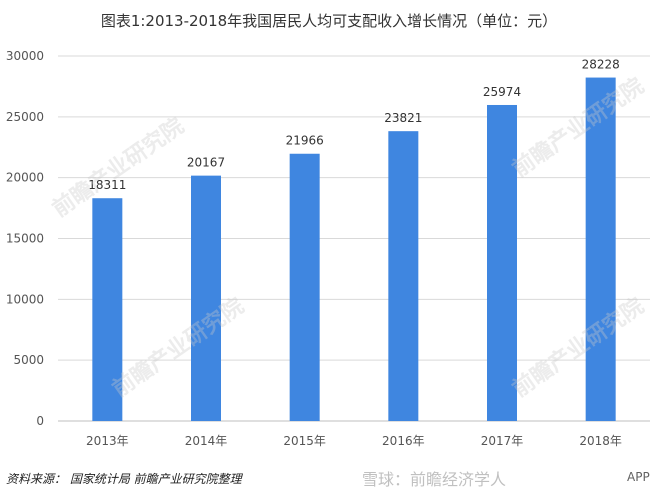 This screenshot has width=658, height=497. Describe the element at coordinates (25, 56) in the screenshot. I see `y-tick-label: 30000` at that location.